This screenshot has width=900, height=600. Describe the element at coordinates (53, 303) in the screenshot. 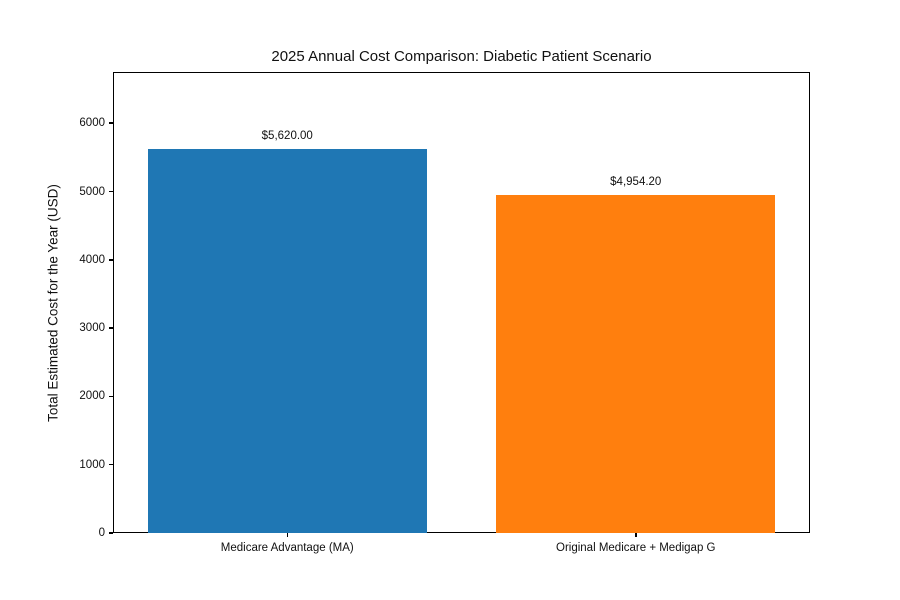

I see `y-axis-label: Total Estimated Cost for the Year (USD)` at that location.